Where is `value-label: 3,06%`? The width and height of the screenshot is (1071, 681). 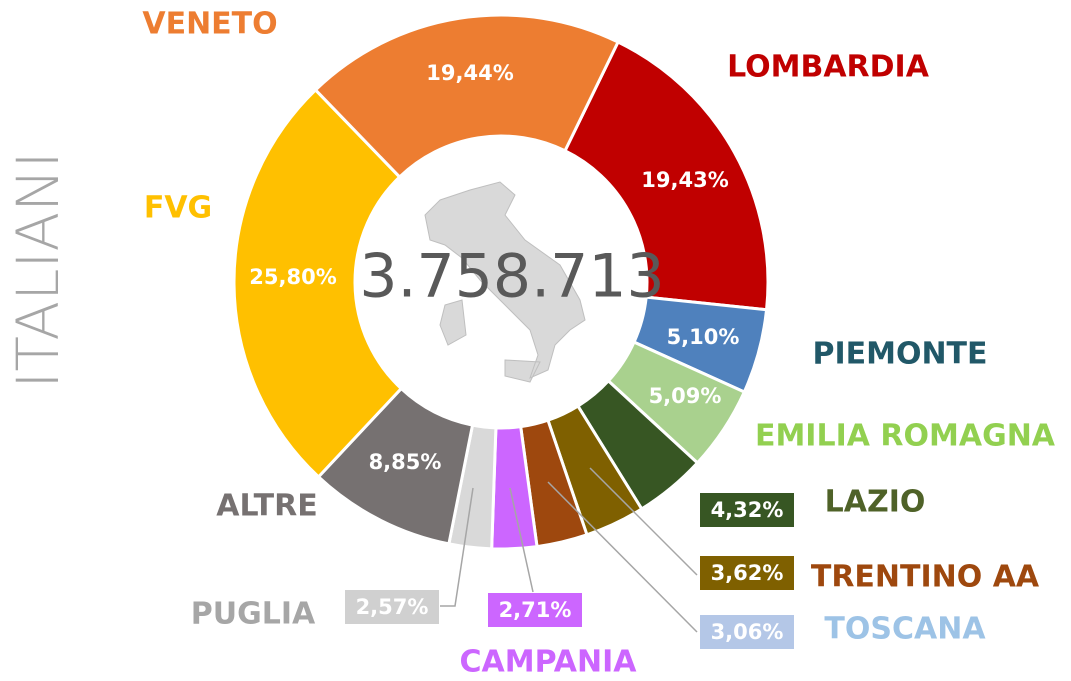
value-label: 3,06% is located at coordinates (747, 632).